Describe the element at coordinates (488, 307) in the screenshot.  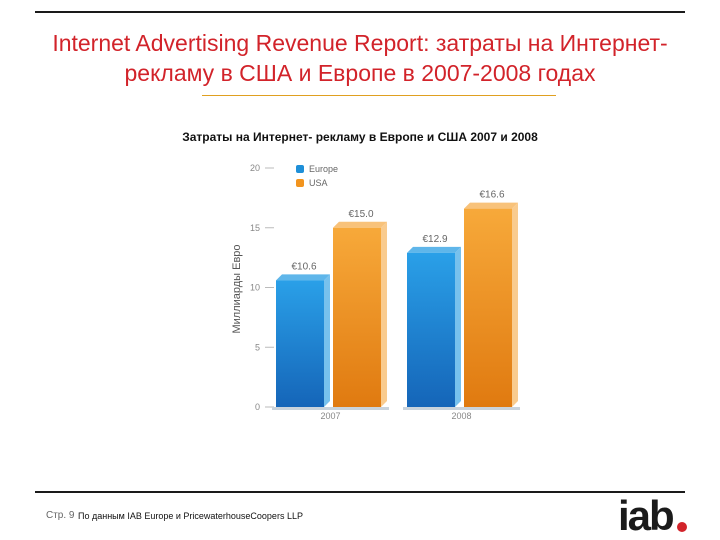
I see `bar-usa-2008` at that location.